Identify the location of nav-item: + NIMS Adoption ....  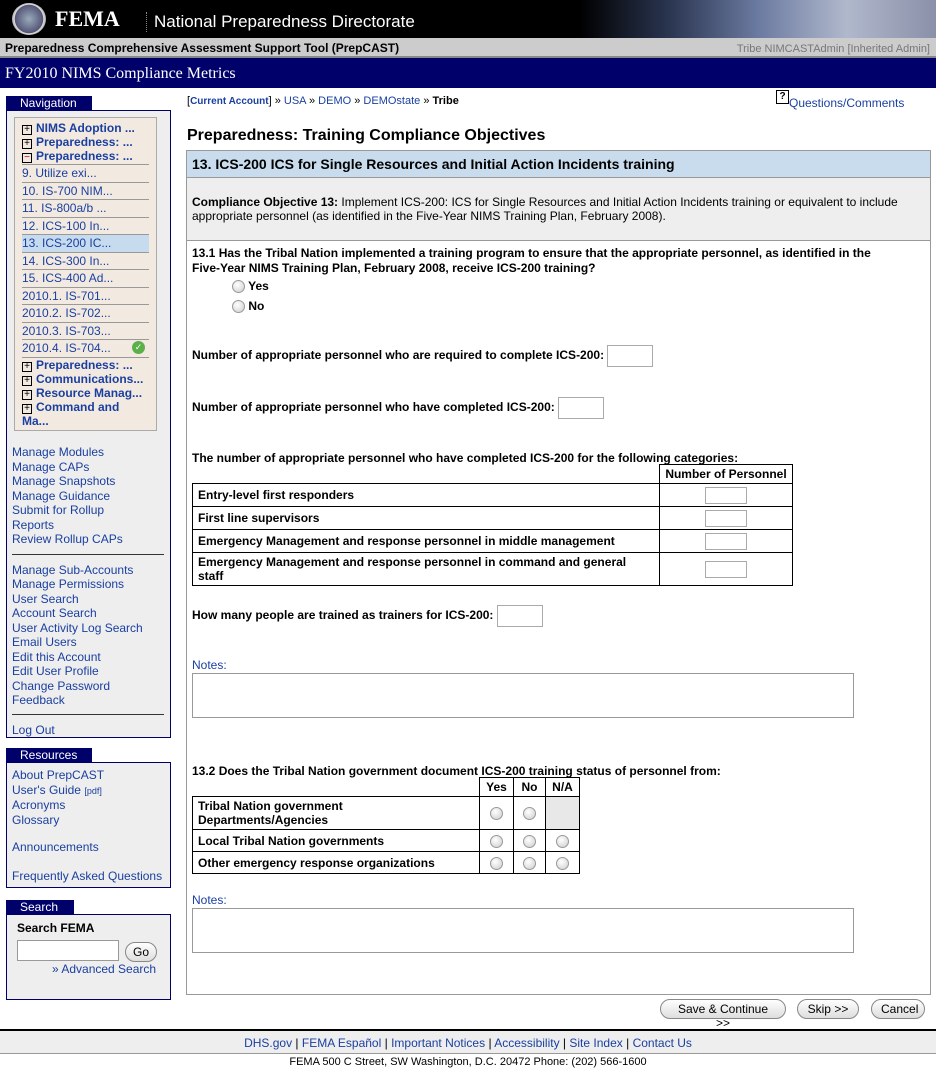
(85, 128).